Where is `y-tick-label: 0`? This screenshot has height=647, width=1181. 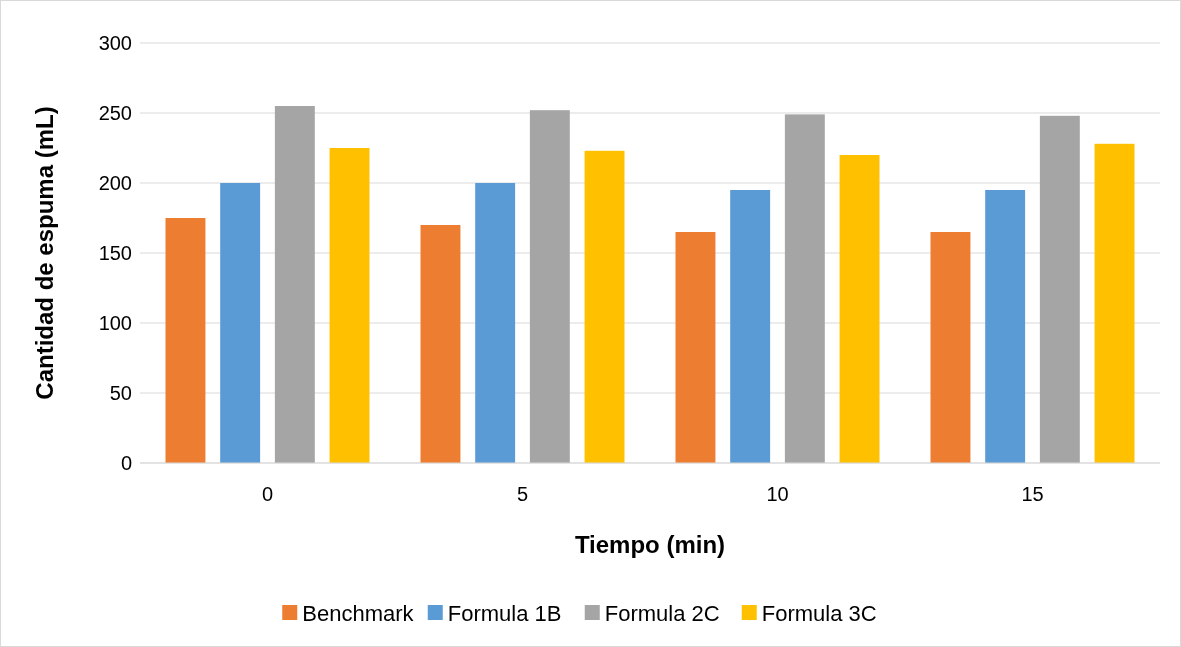 y-tick-label: 0 is located at coordinates (126, 463).